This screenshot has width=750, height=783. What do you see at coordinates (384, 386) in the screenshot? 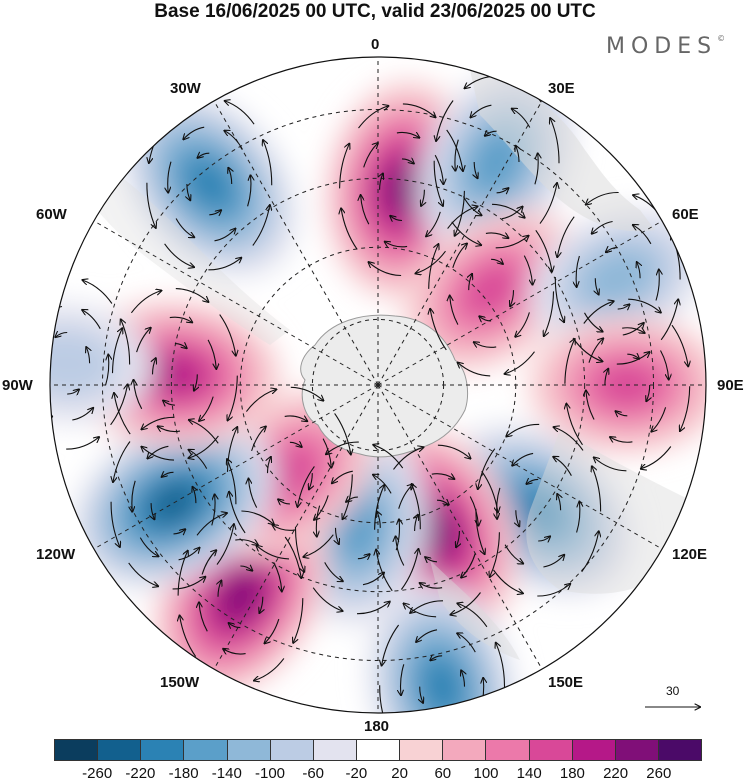
I see `antarctica` at bounding box center [384, 386].